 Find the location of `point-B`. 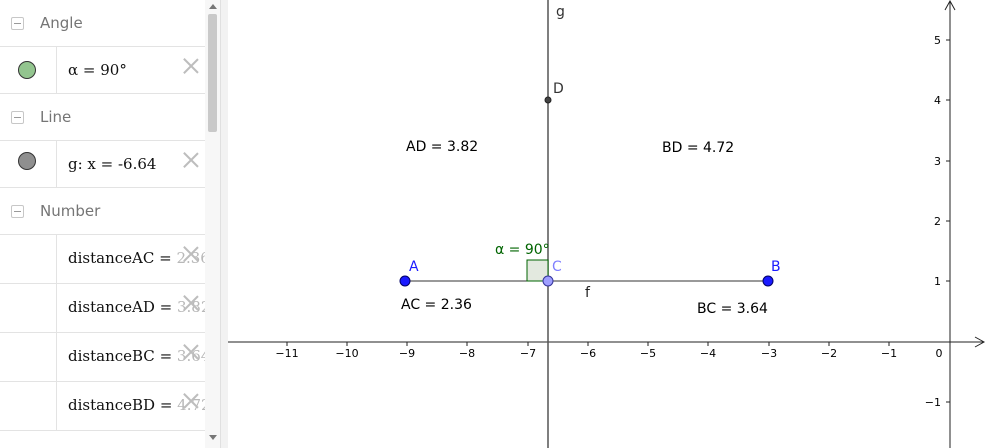

point-B is located at coordinates (768, 281).